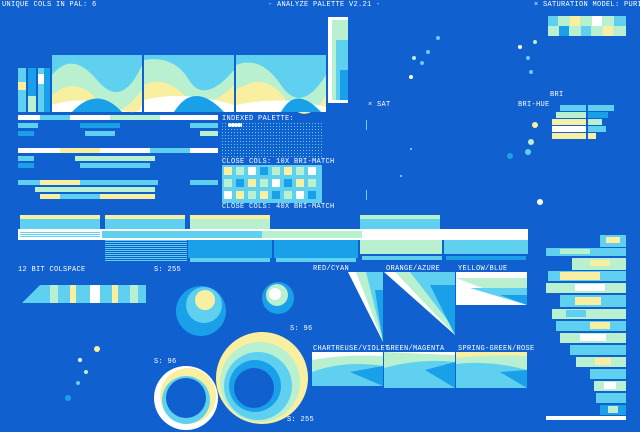  What do you see at coordinates (84, 294) in the screenshot?
I see `colspace-strip` at bounding box center [84, 294].